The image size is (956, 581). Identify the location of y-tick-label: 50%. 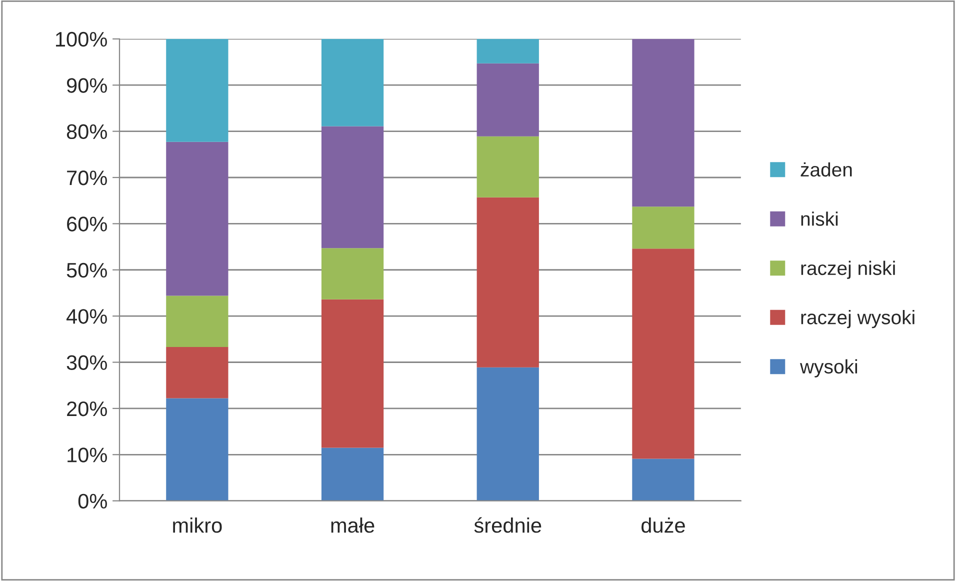
(86, 270).